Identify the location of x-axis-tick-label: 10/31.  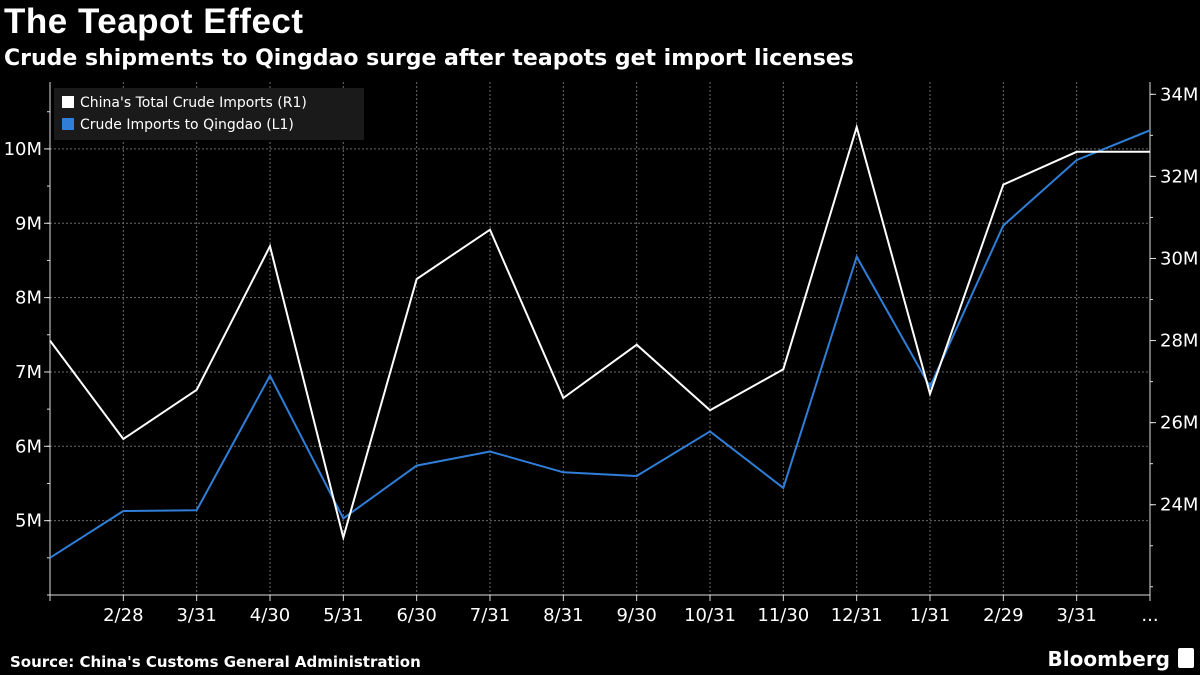
(710, 615).